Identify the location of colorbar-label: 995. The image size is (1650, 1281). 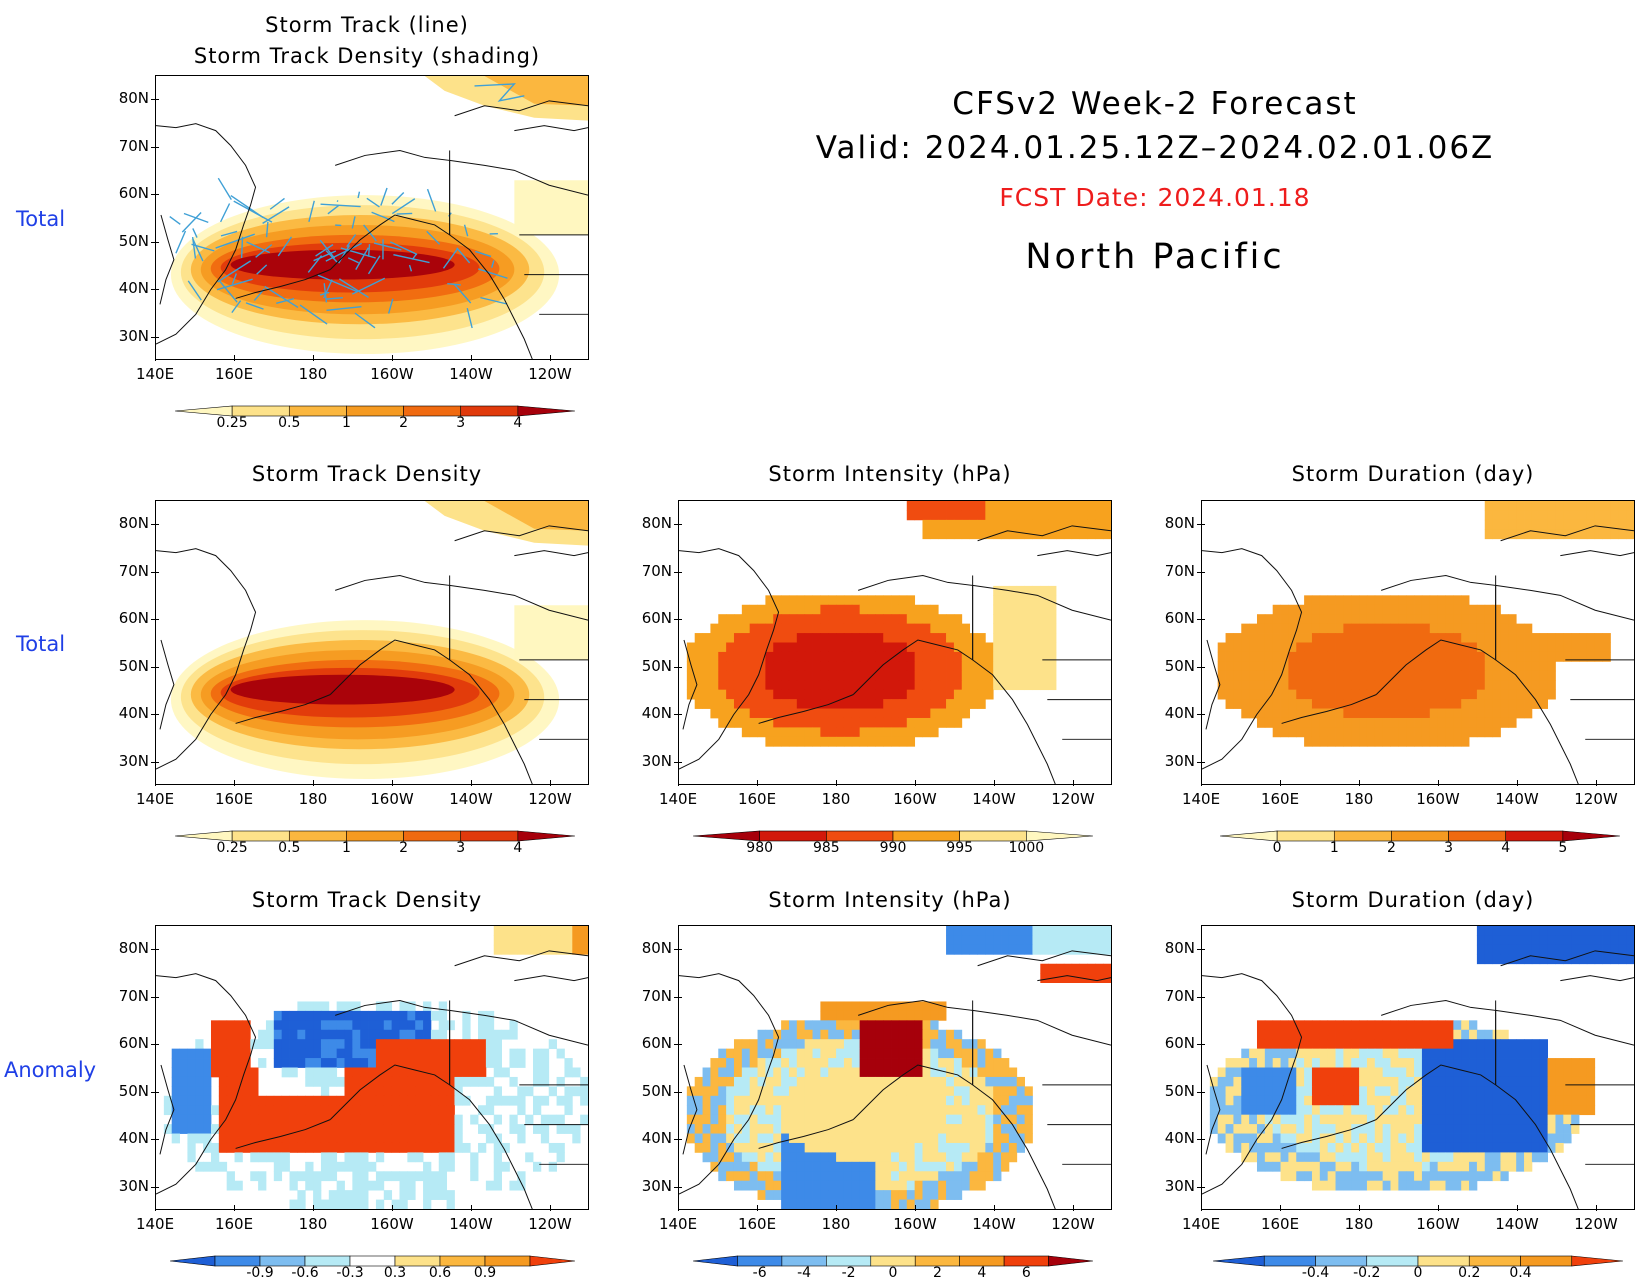
(960, 848).